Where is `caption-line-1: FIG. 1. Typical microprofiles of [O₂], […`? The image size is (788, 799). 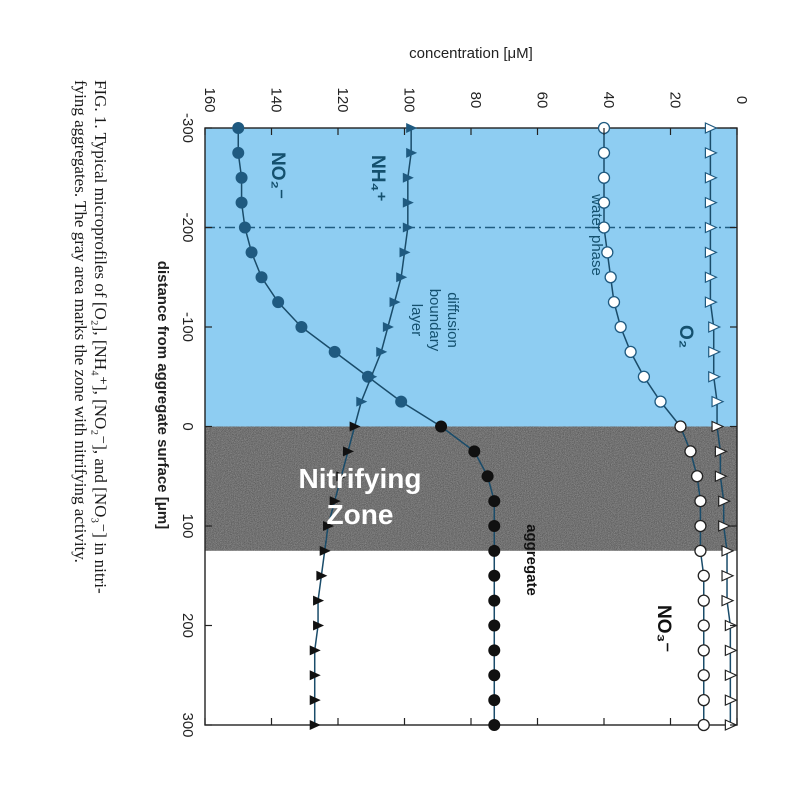
caption-line-1: FIG. 1. Typical microprofiles of [O₂], [… is located at coordinates (100, 337).